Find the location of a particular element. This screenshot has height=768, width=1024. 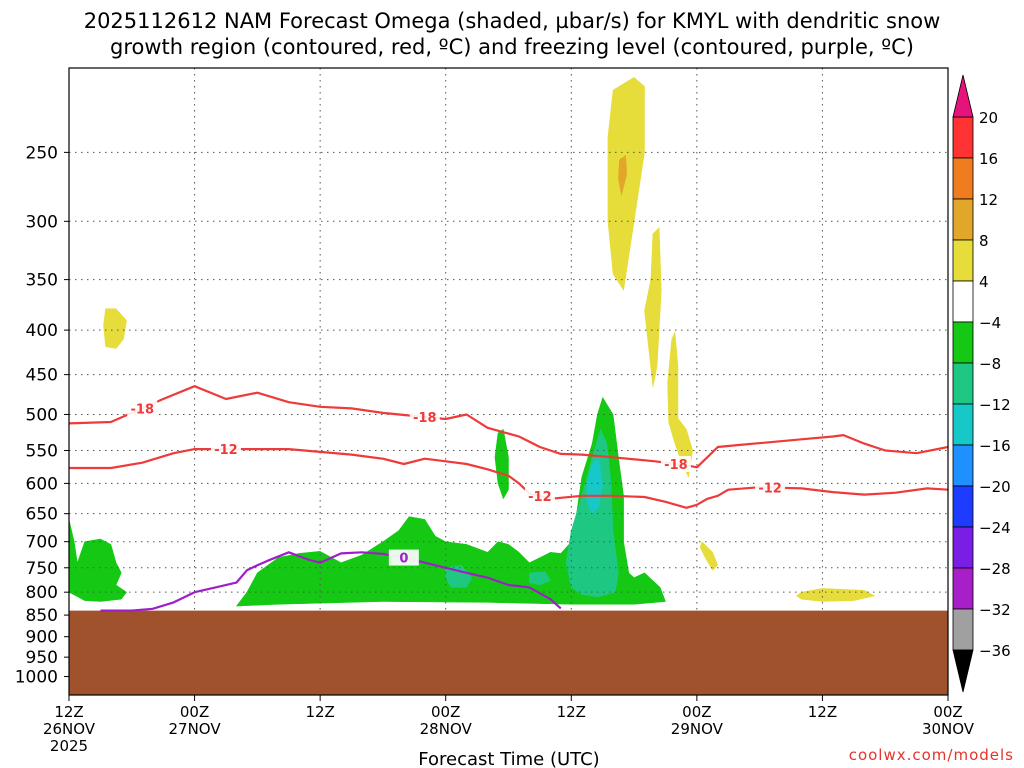

colorbar-label: 20 is located at coordinates (988, 118).